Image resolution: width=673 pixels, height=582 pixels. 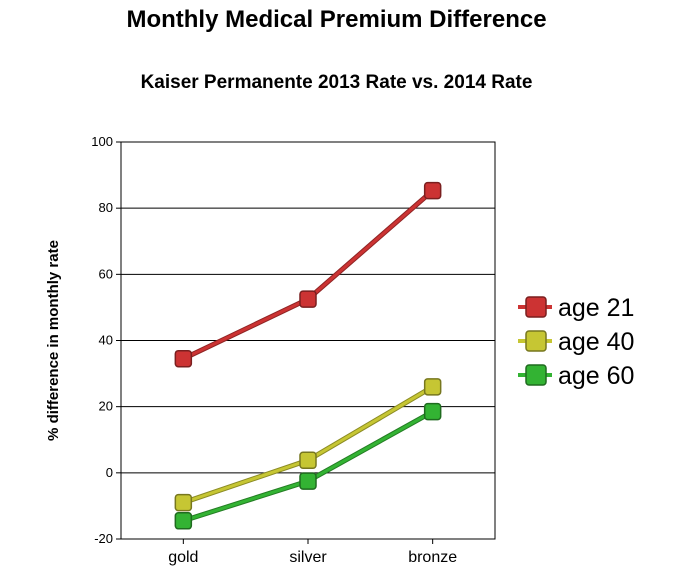 What do you see at coordinates (596, 376) in the screenshot?
I see `legend-label: age 60` at bounding box center [596, 376].